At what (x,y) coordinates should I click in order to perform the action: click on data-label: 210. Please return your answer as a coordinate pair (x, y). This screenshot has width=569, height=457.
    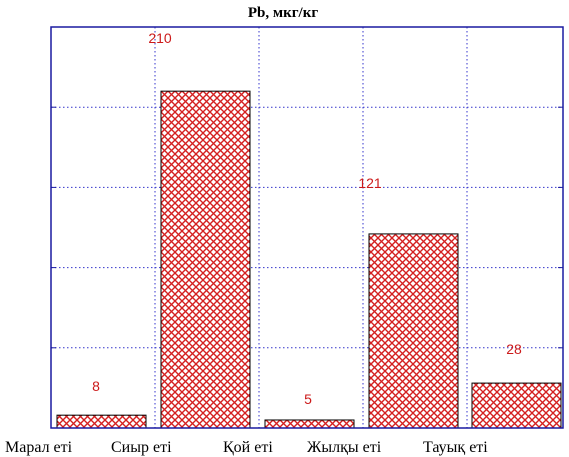
    Looking at the image, I should click on (160, 38).